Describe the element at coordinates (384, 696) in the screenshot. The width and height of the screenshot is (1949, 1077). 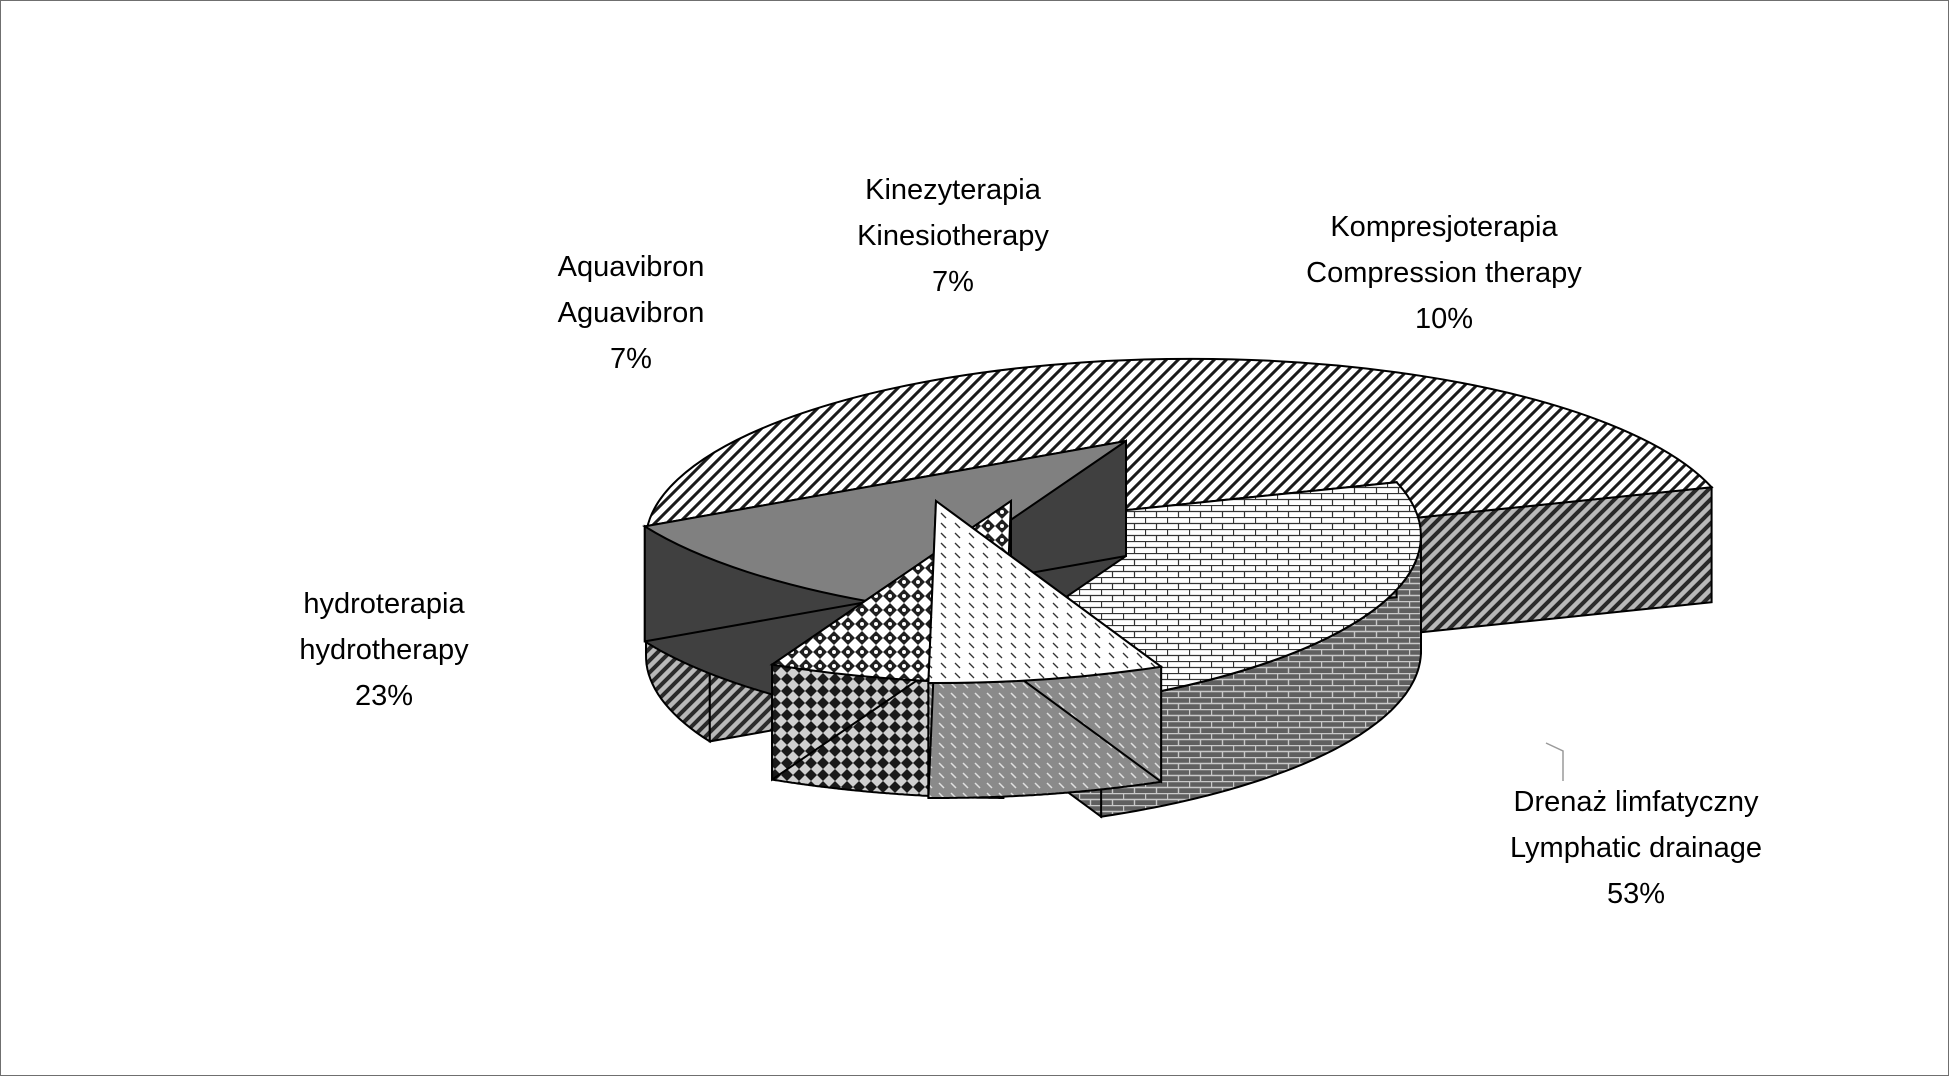
I see `slice-value-label-hydrotherapy: 23%` at that location.